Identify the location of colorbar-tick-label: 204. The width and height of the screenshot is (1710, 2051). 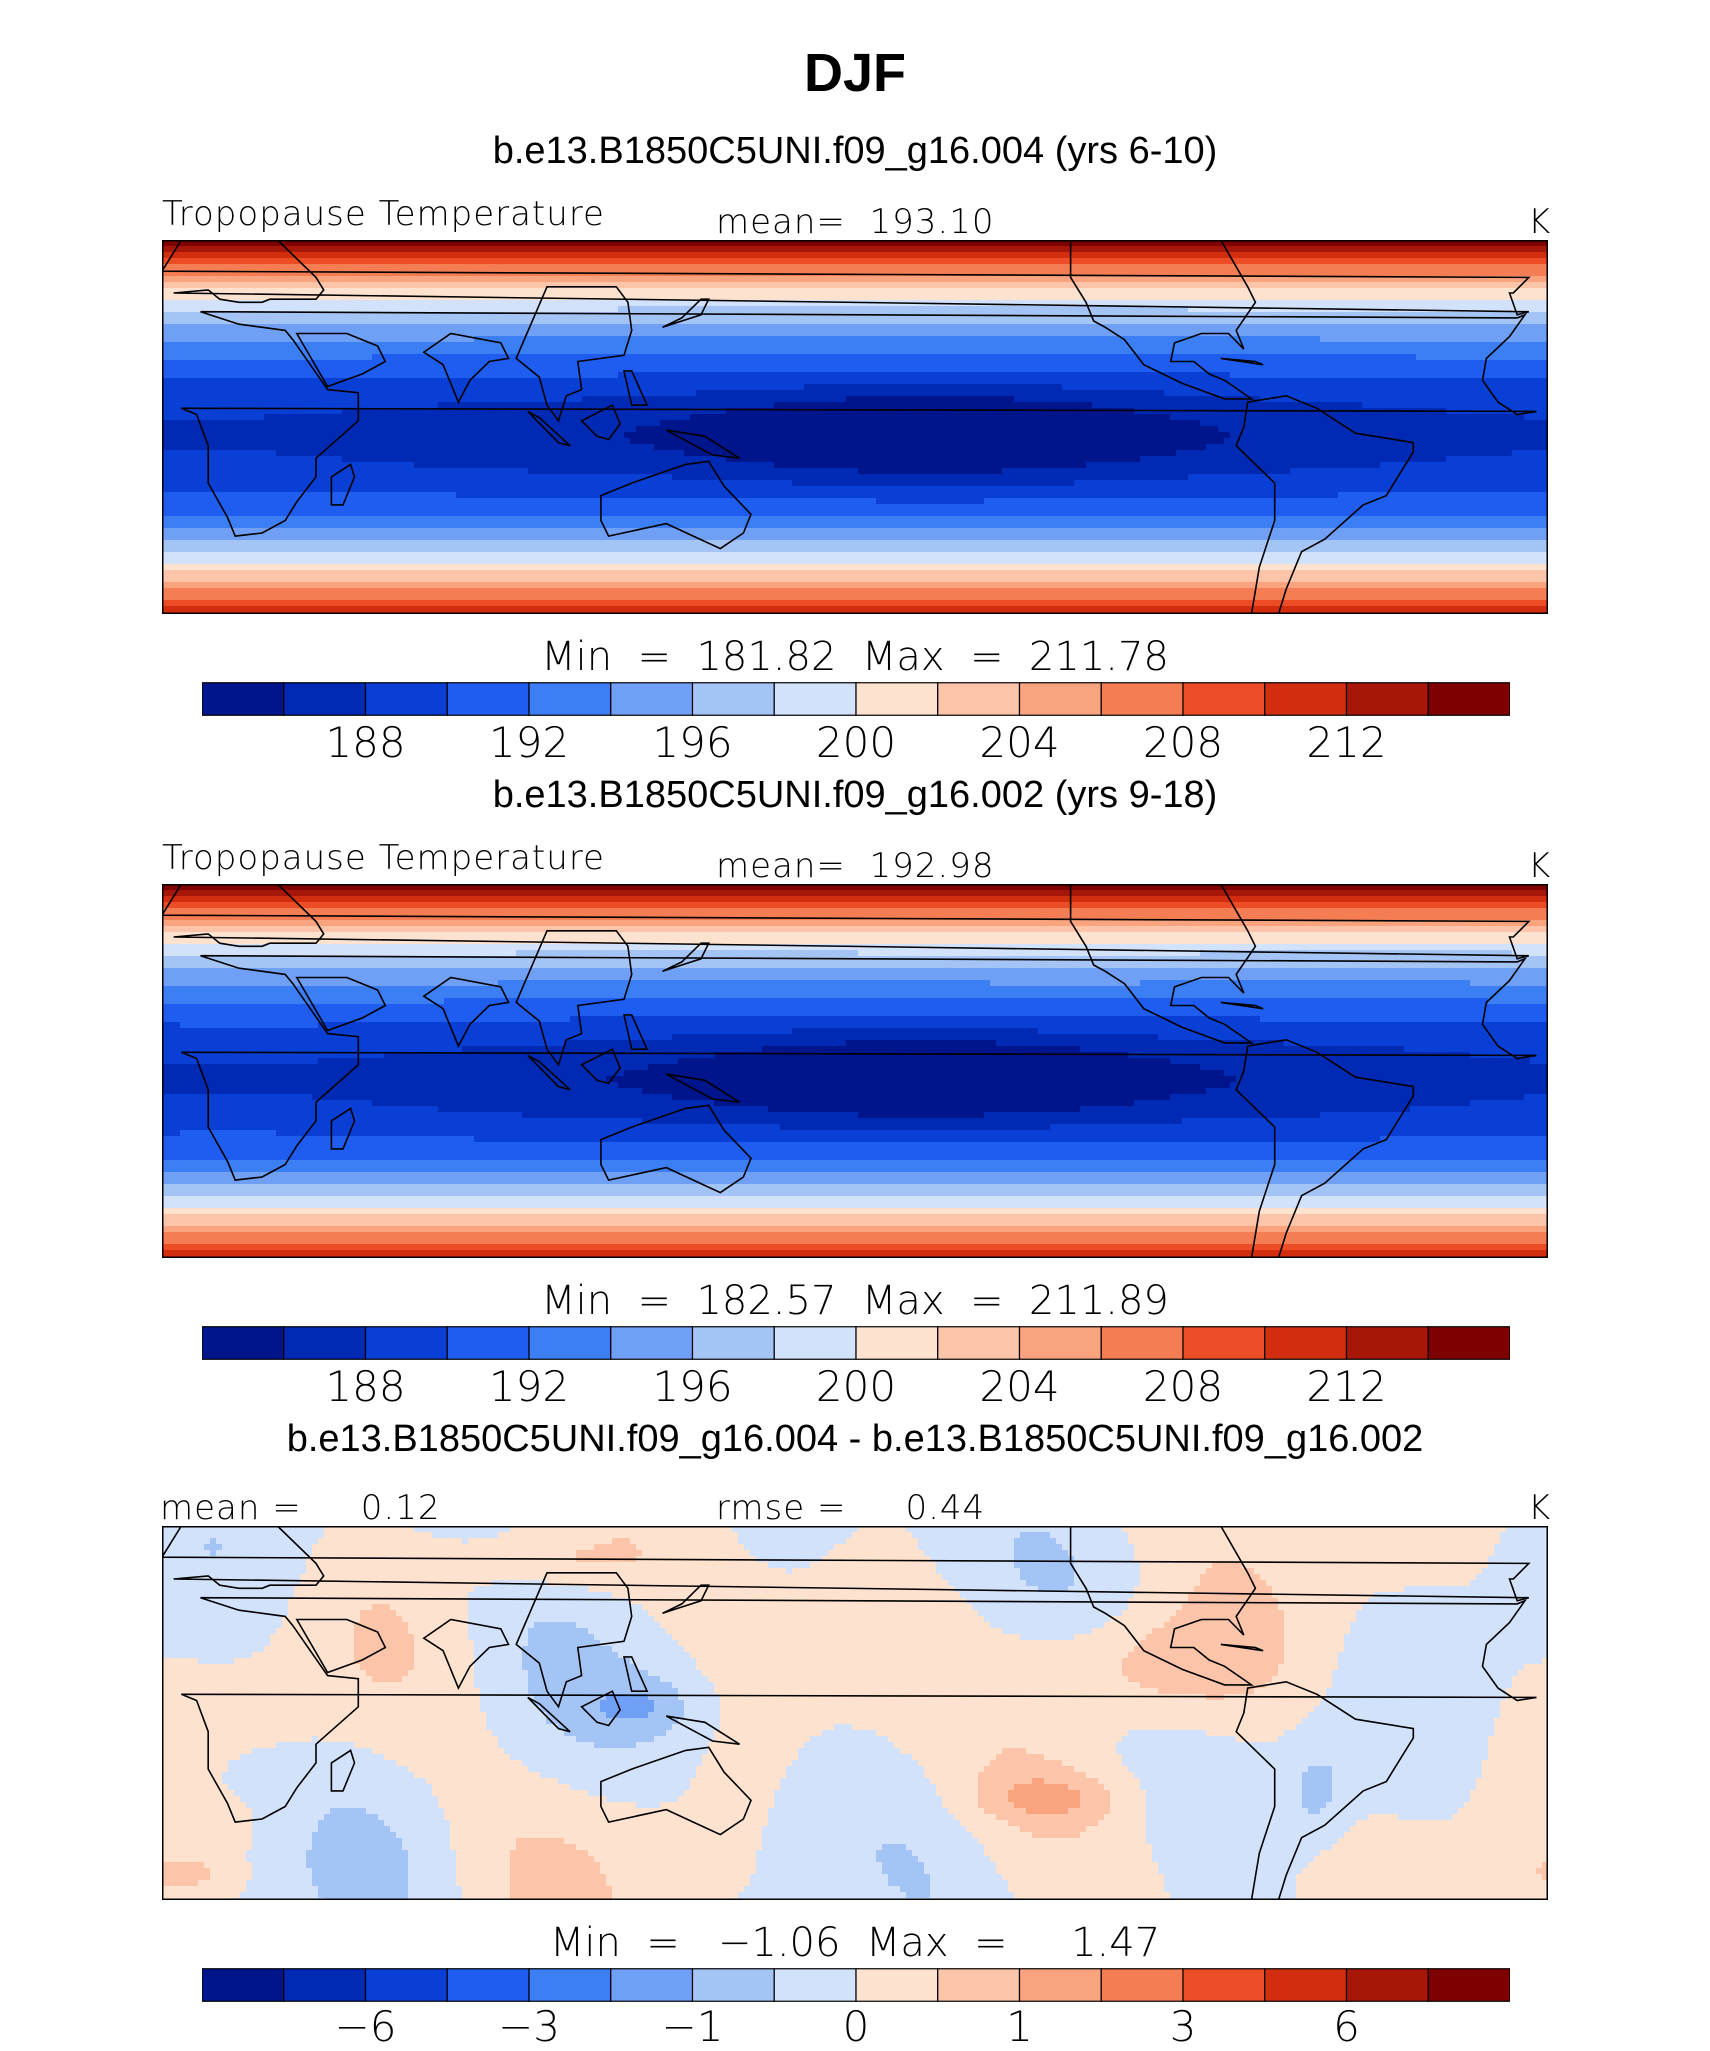
(1019, 742).